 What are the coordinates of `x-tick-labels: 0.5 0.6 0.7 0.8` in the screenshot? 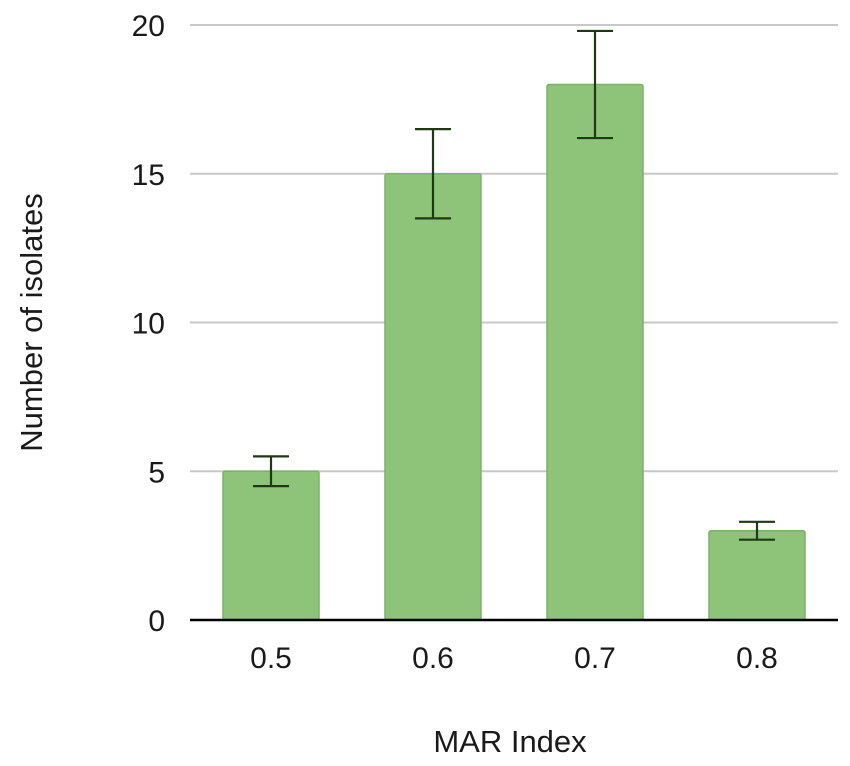 It's located at (514, 658).